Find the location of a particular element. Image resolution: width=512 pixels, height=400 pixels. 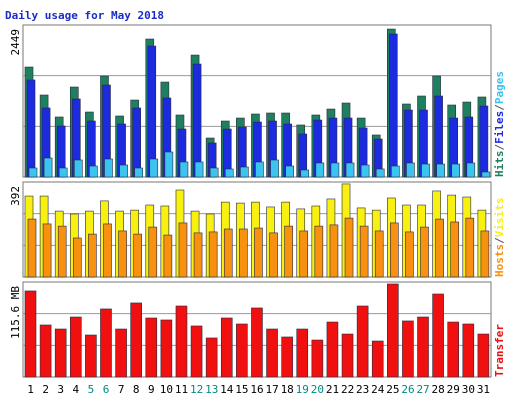

x-tick-label: 31 is located at coordinates (483, 389).